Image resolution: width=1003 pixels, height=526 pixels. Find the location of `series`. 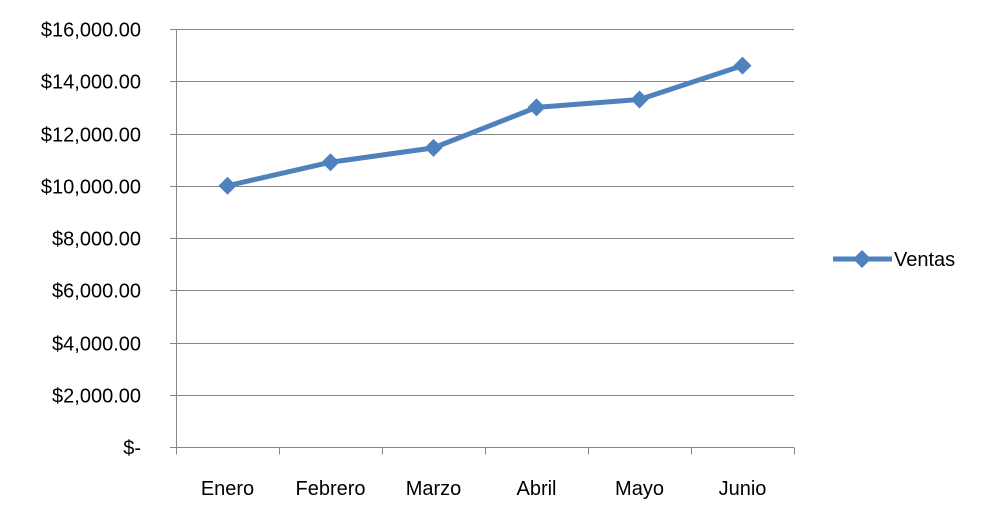

series is located at coordinates (485, 125).